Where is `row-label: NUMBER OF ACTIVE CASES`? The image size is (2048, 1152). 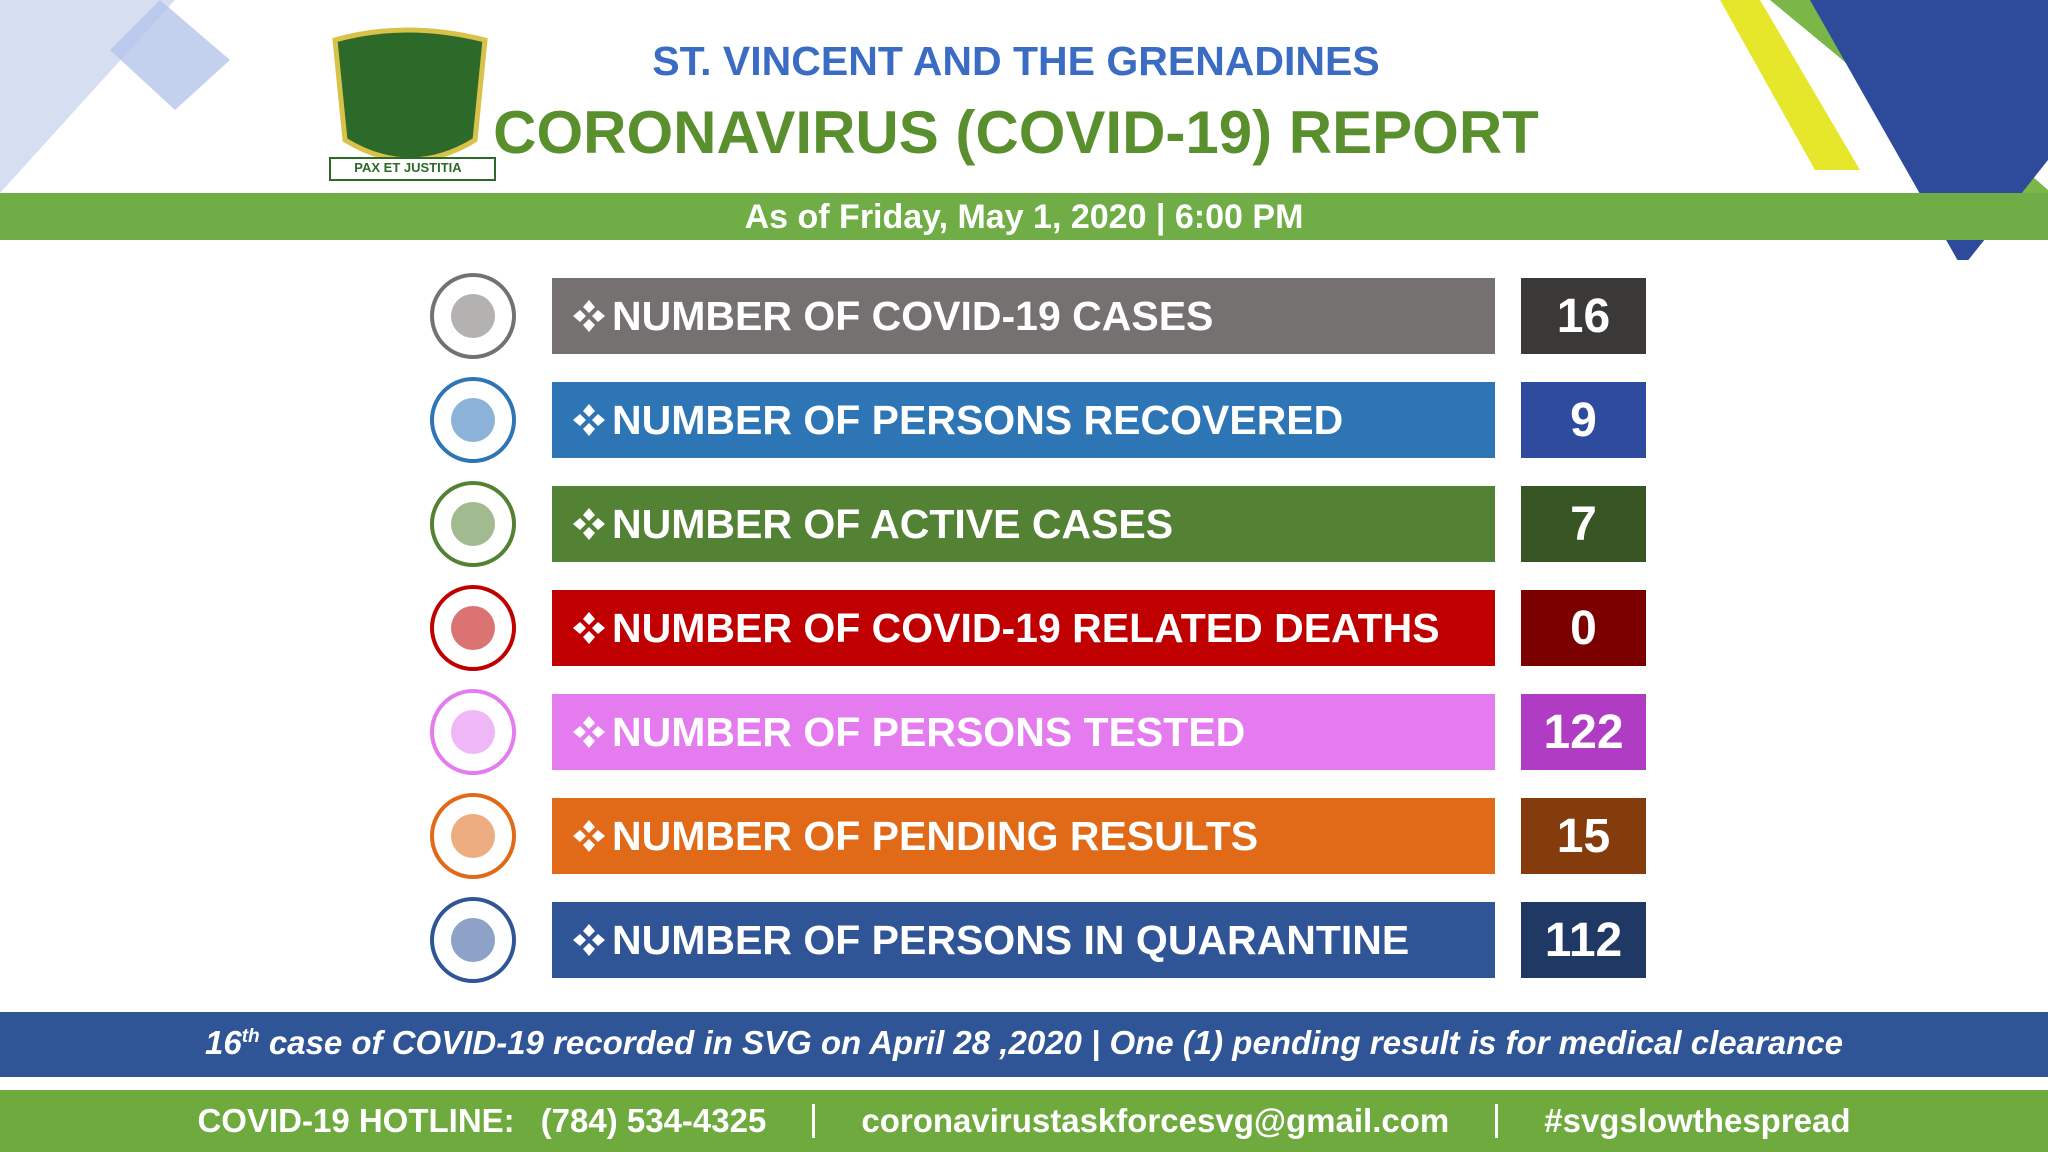
row-label: NUMBER OF ACTIVE CASES is located at coordinates (1023, 524).